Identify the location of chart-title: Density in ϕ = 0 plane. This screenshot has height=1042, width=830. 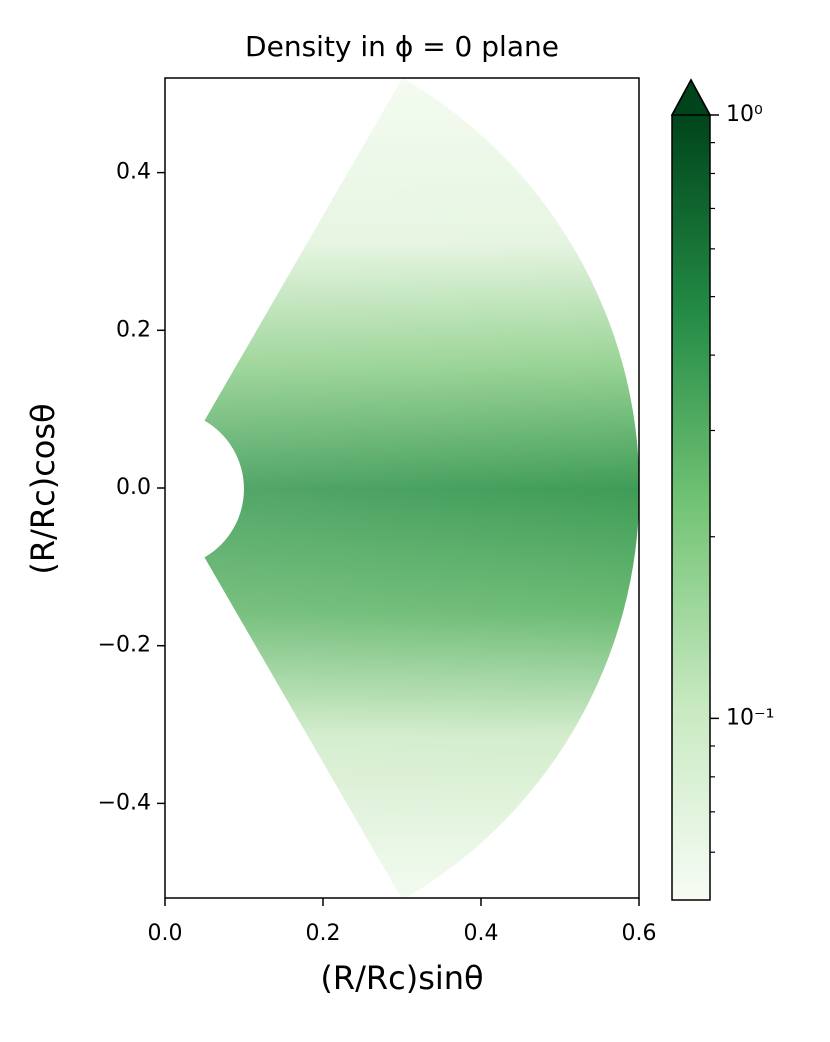
(402, 46).